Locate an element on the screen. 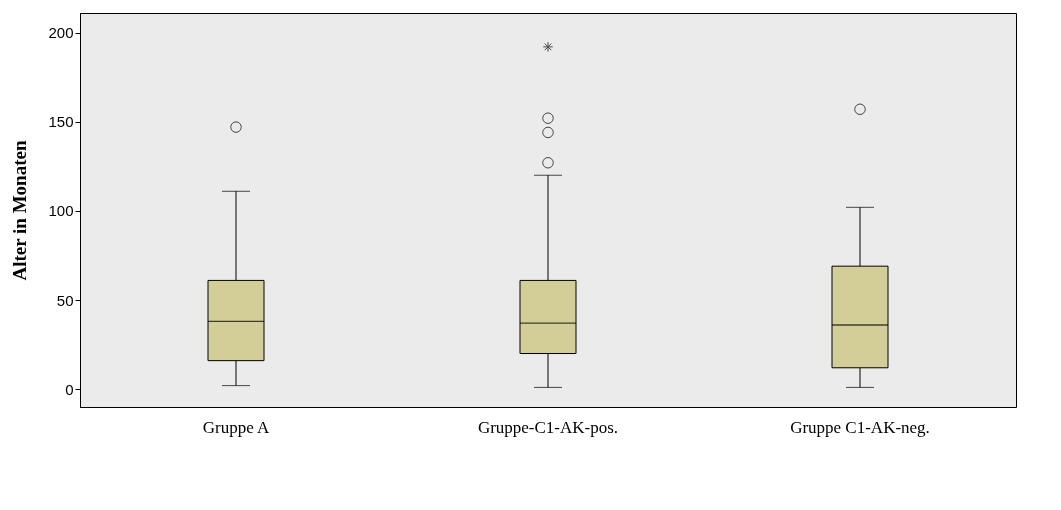 Image resolution: width=1061 pixels, height=510 pixels. y-axis-title: Alter in Monaten is located at coordinates (20, 210).